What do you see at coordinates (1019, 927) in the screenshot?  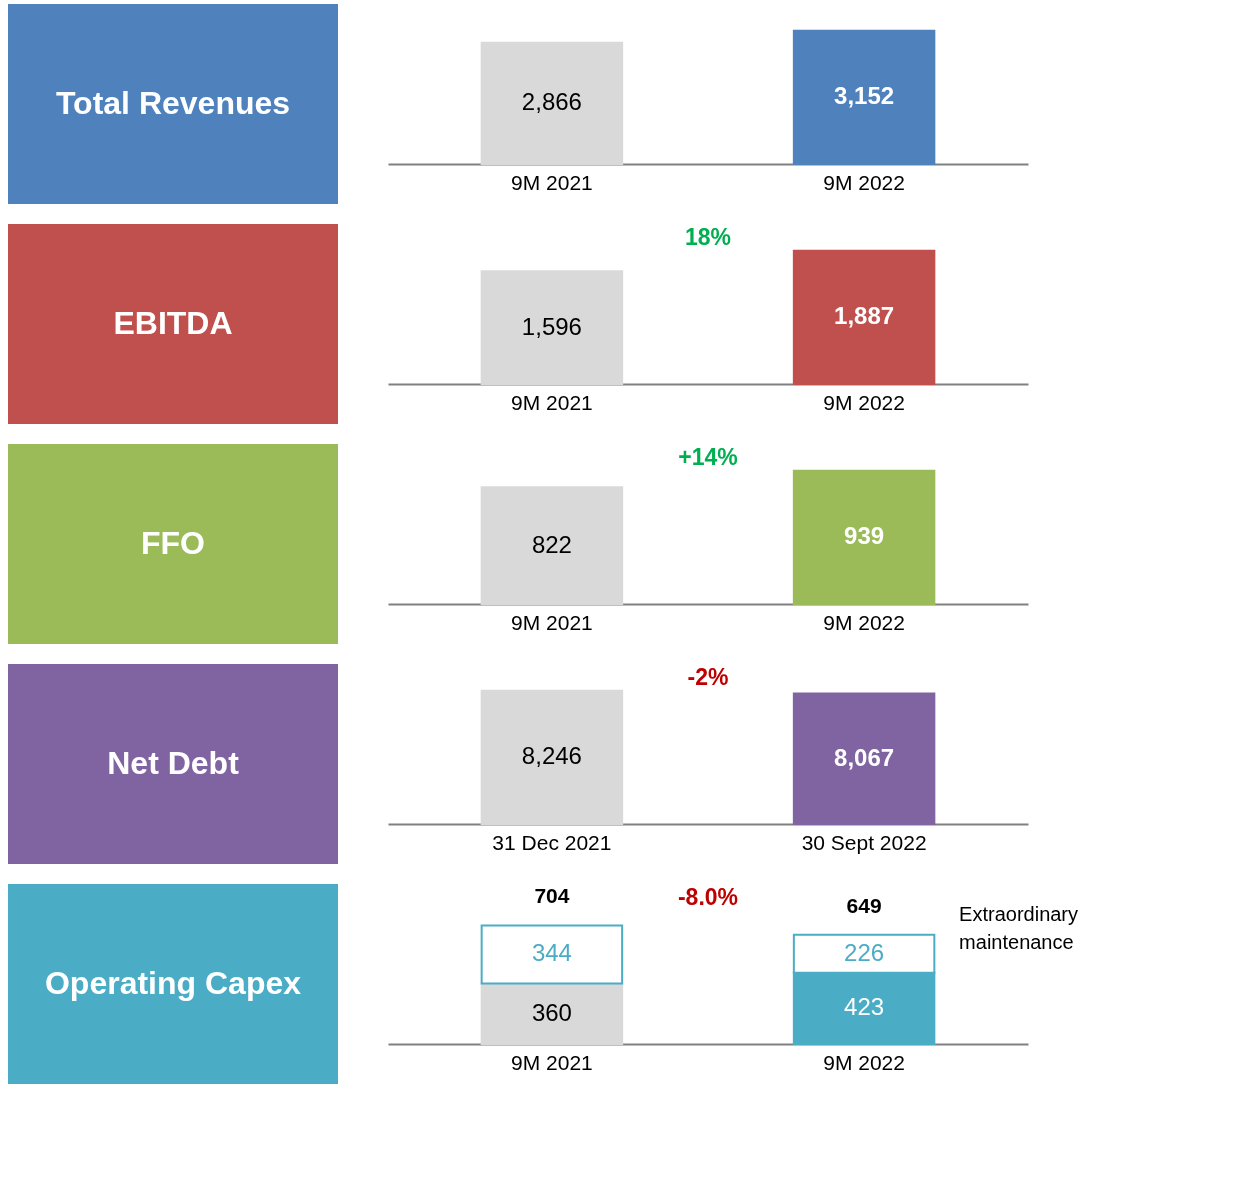 I see `series-label: Extraordinary maintenance` at bounding box center [1019, 927].